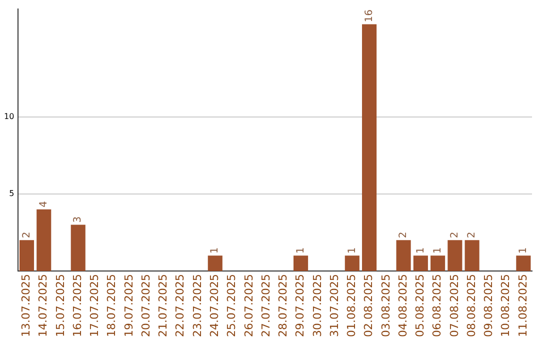 This screenshot has width=540, height=340. What do you see at coordinates (437, 306) in the screenshot?
I see `x-tick-label: 06.08.2025` at bounding box center [437, 306].